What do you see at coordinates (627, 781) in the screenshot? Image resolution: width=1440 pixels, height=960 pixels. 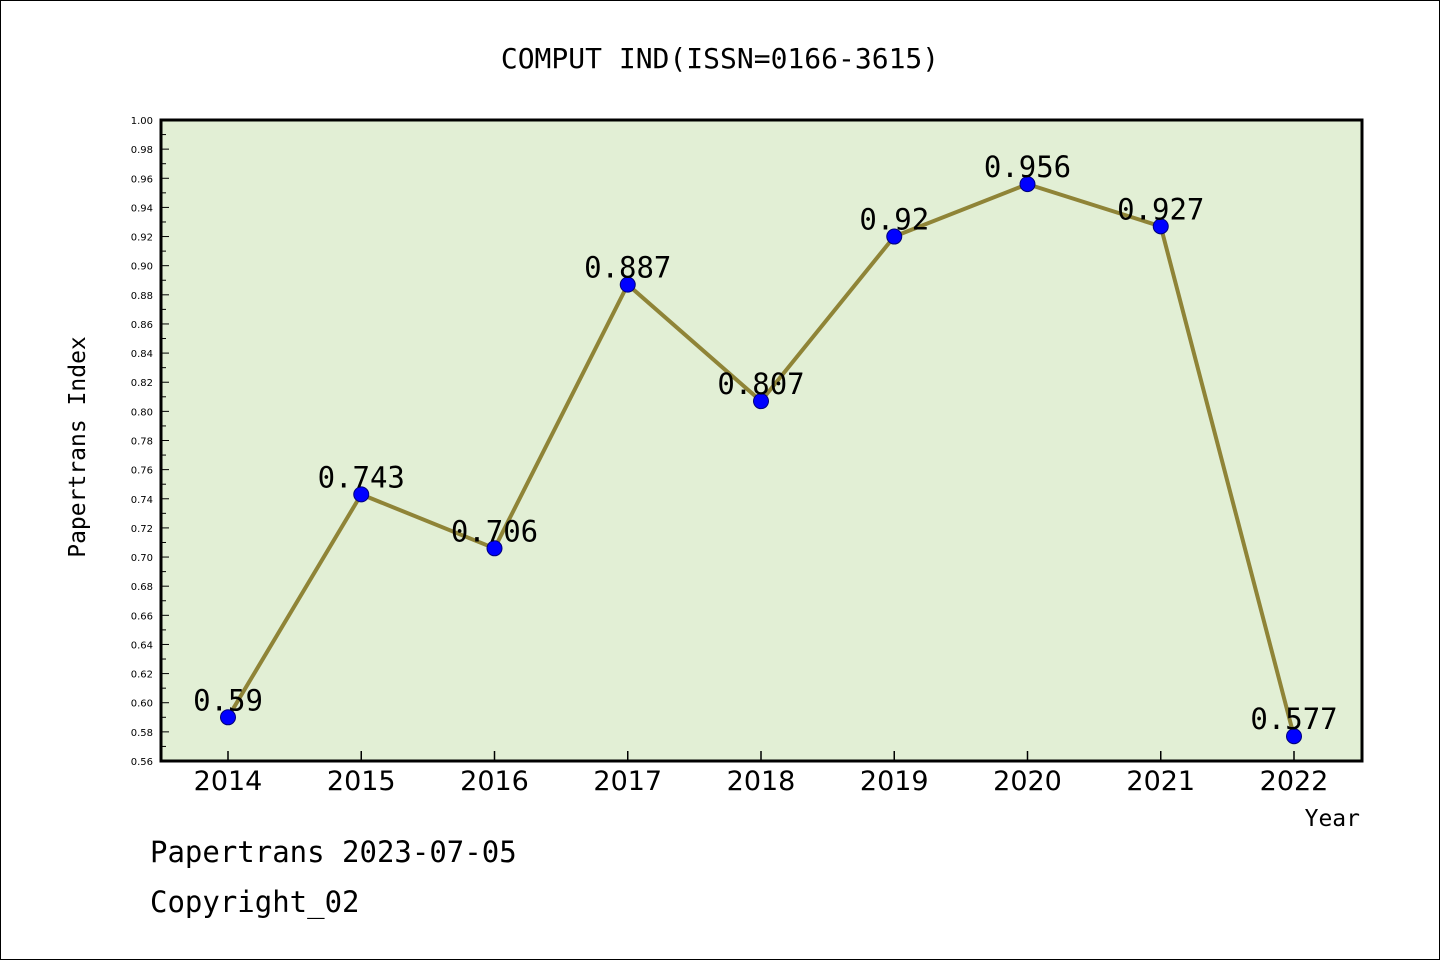 I see `x-tick-label: 2017` at bounding box center [627, 781].